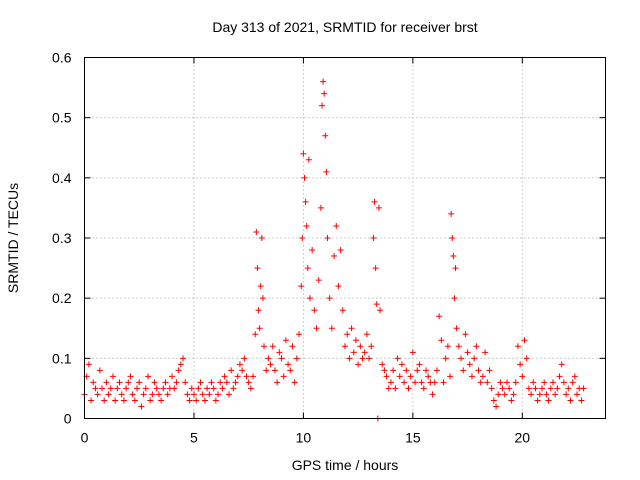  What do you see at coordinates (62, 298) in the screenshot?
I see `y-tick-label: 0.2` at bounding box center [62, 298].